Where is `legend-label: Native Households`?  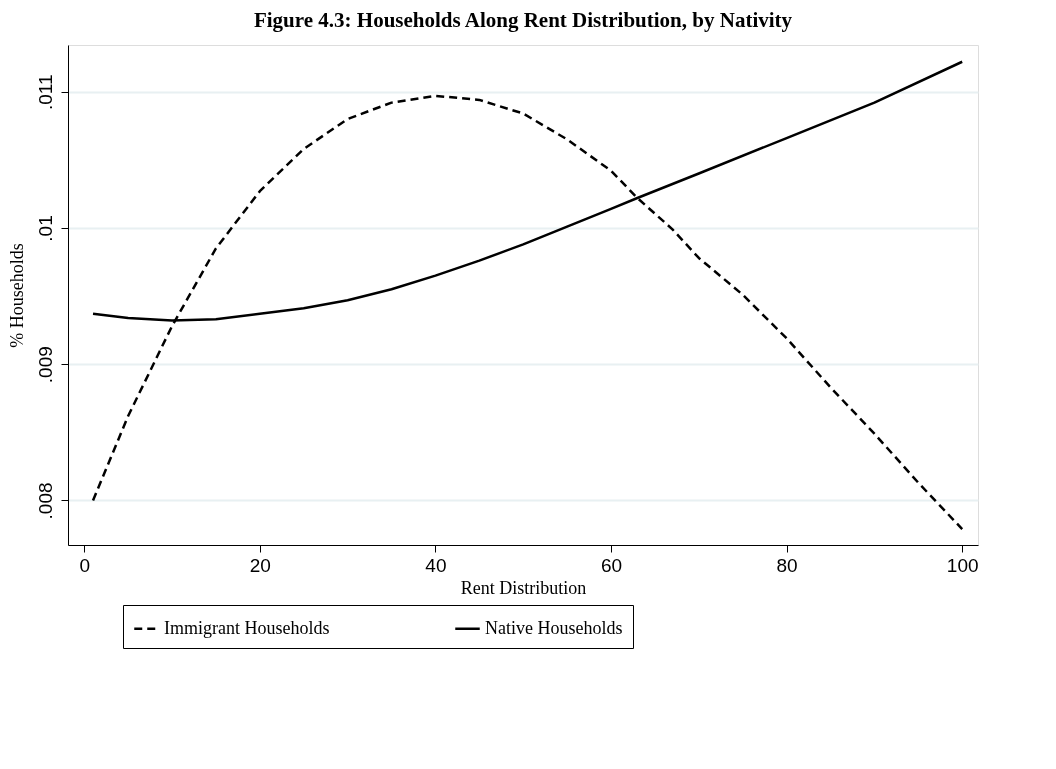
legend-label: Native Households is located at coordinates (554, 627).